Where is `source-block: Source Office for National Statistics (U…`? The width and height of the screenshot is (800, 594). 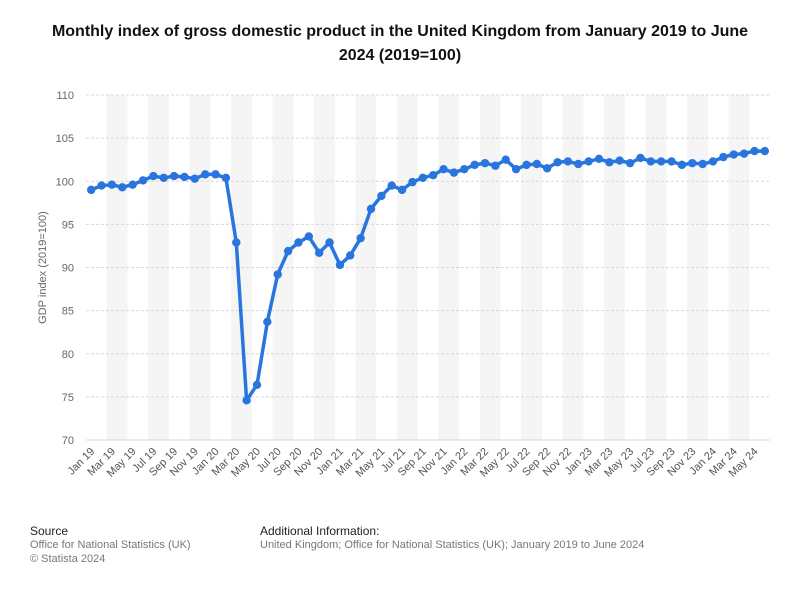 source-block: Source Office for National Statistics (U… is located at coordinates (110, 545).